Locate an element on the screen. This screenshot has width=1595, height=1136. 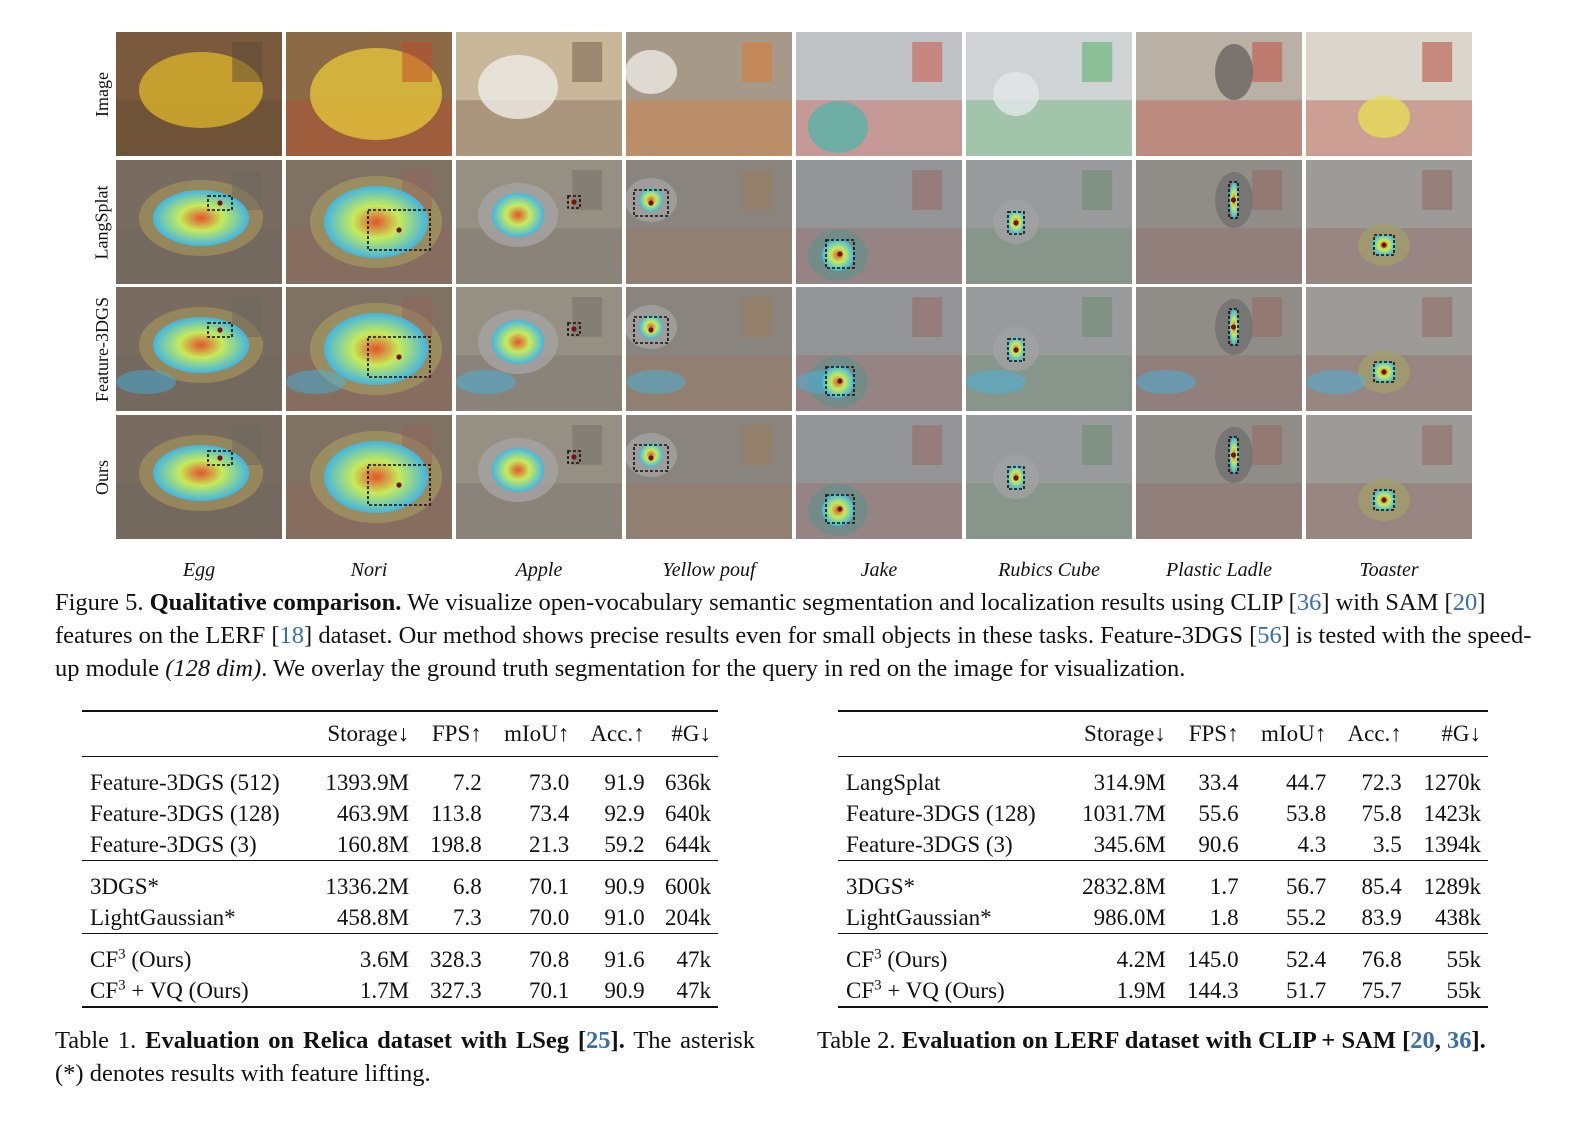
table-row: LightGaussian* 458.8M 7.3 70.0 91.0 204k is located at coordinates (400, 918).